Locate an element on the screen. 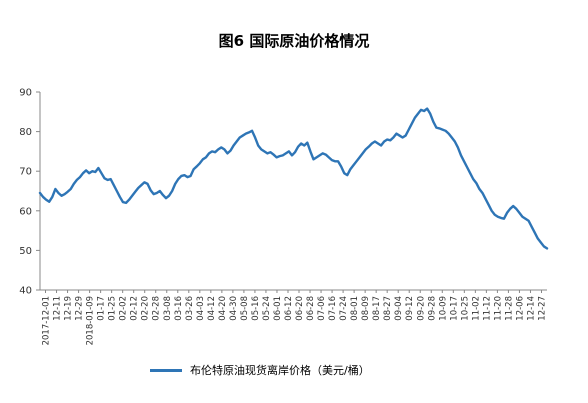  x-tick-label: 04-30 is located at coordinates (234, 308).